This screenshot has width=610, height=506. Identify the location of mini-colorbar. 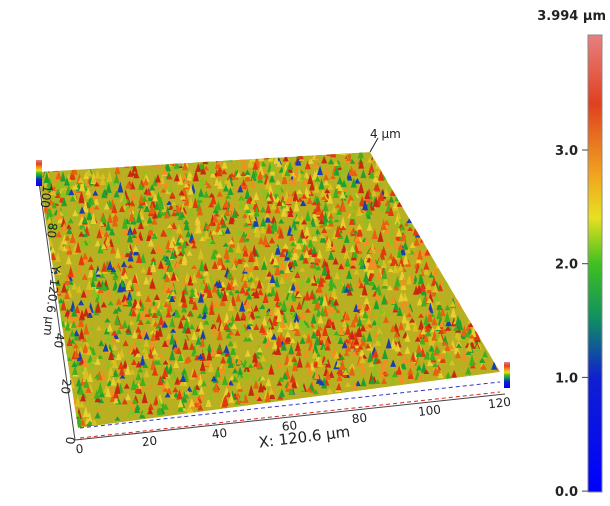
(507, 375).